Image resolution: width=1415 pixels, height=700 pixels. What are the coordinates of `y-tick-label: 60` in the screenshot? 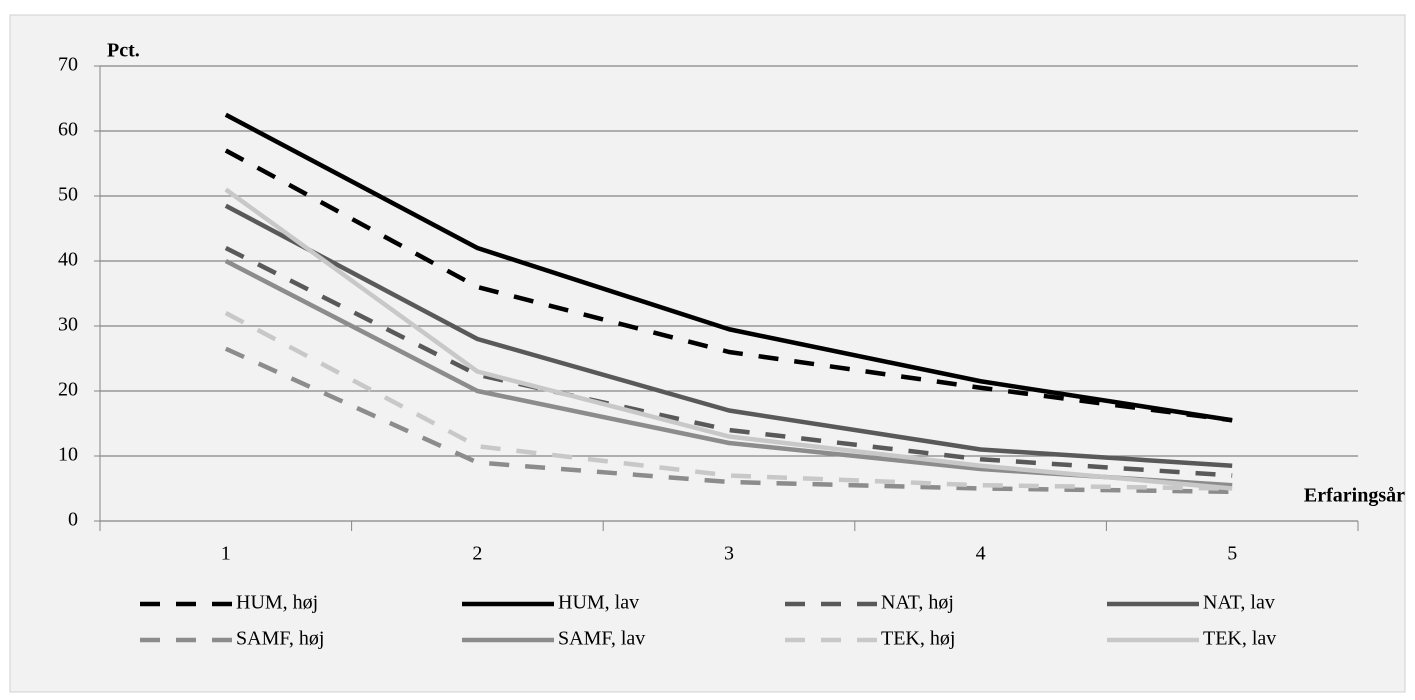 It's located at (68, 130).